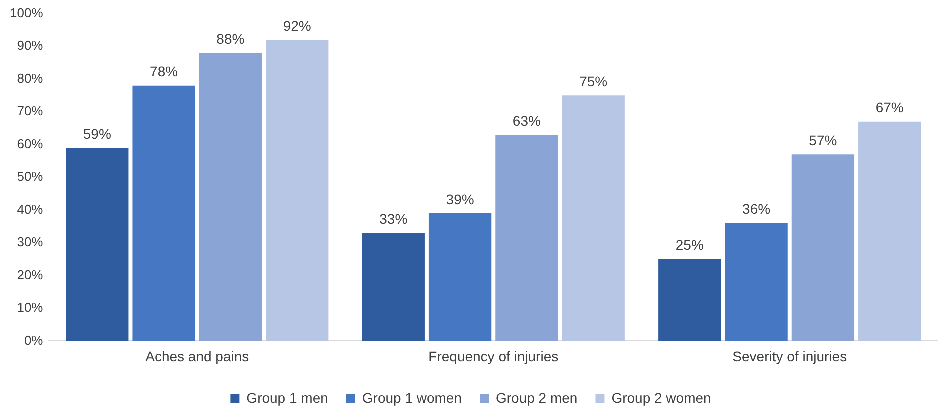 This screenshot has height=420, width=946. Describe the element at coordinates (594, 82) in the screenshot. I see `data-label: 75%` at that location.